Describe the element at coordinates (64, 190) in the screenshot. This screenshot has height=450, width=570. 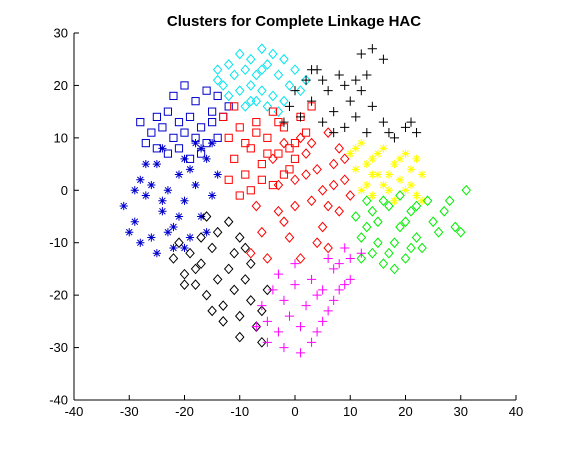
I see `y-tick-label: 0` at that location.